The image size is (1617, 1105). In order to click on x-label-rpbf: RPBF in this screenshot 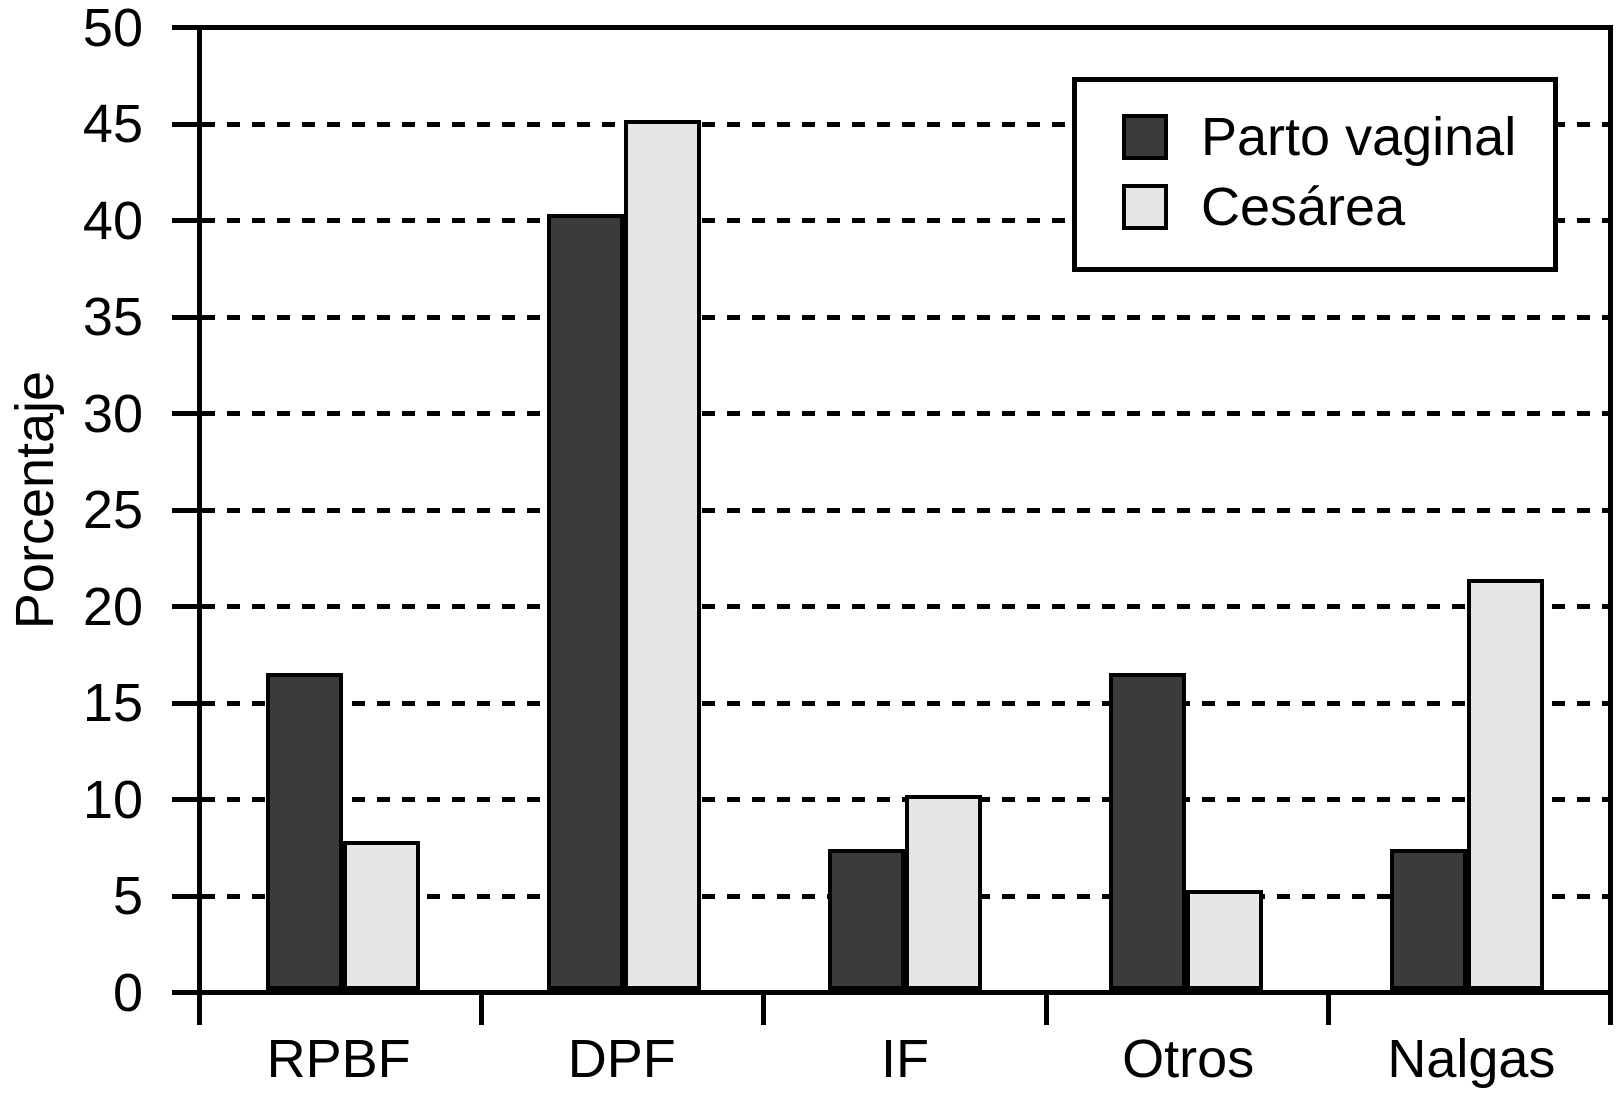, I will do `click(338, 1059)`.